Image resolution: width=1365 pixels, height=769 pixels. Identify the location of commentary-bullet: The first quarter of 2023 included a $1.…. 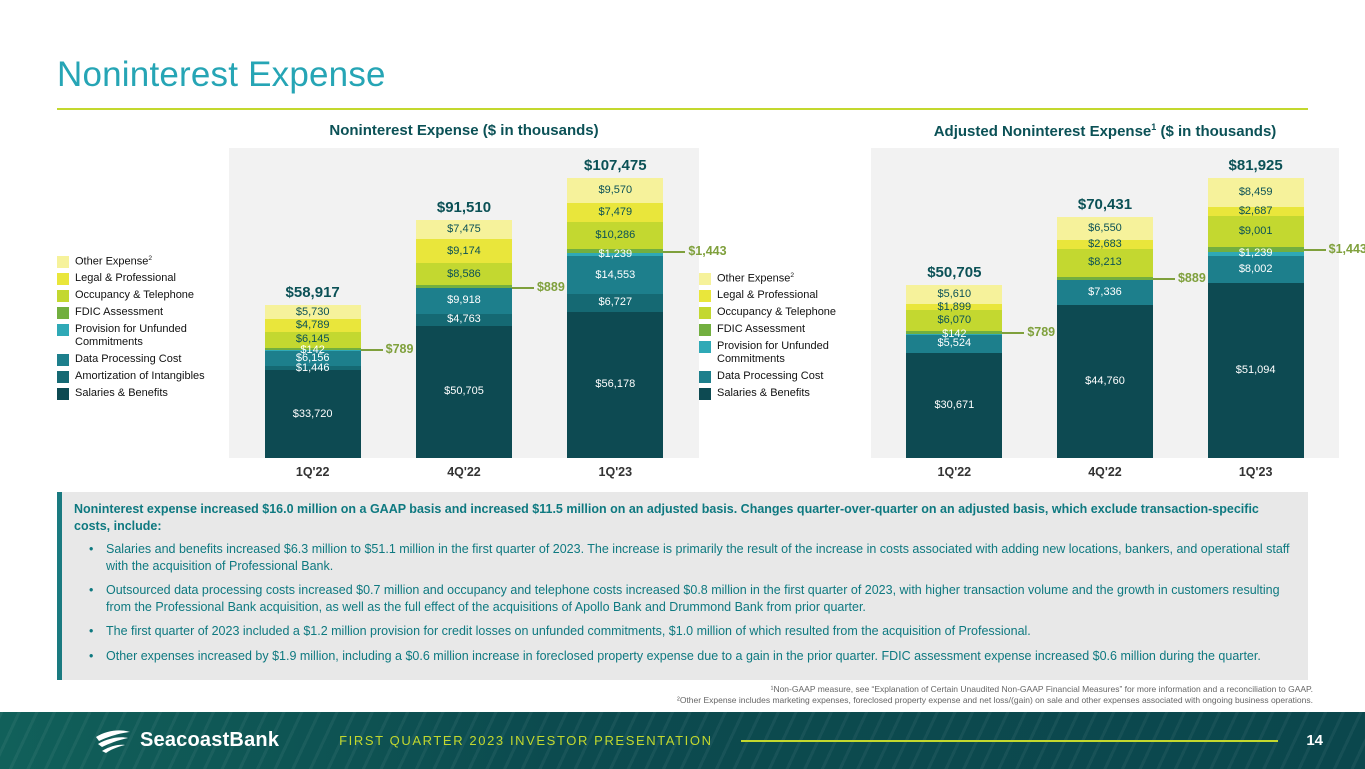
(683, 631).